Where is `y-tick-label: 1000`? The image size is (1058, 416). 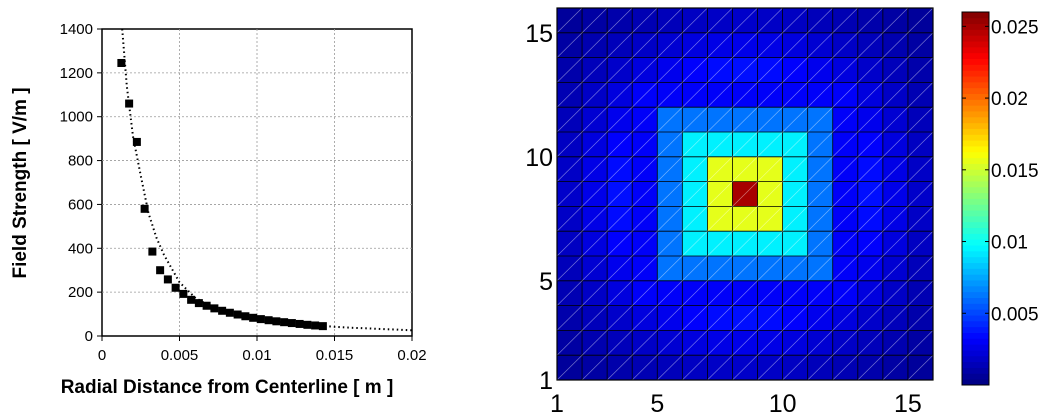 y-tick-label: 1000 is located at coordinates (76, 117).